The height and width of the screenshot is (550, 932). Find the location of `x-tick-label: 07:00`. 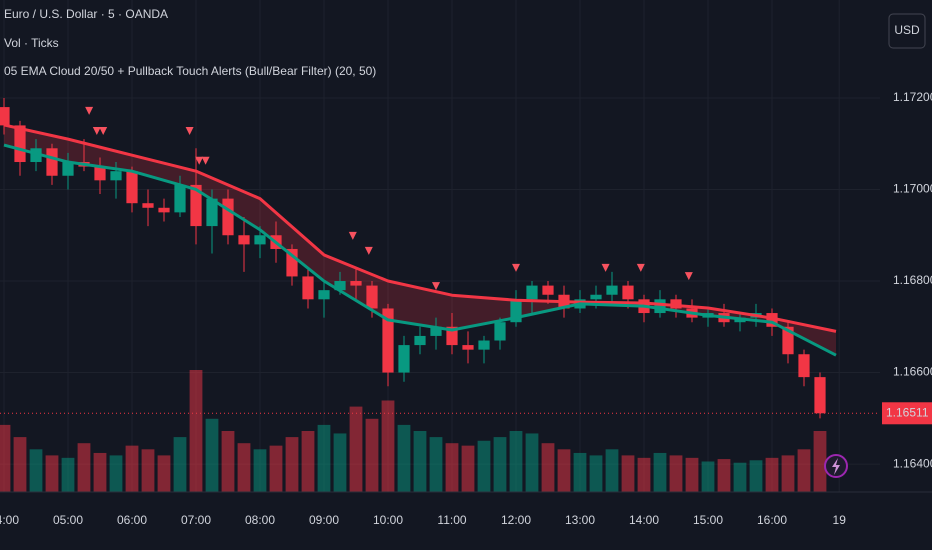

x-tick-label: 07:00 is located at coordinates (196, 520).